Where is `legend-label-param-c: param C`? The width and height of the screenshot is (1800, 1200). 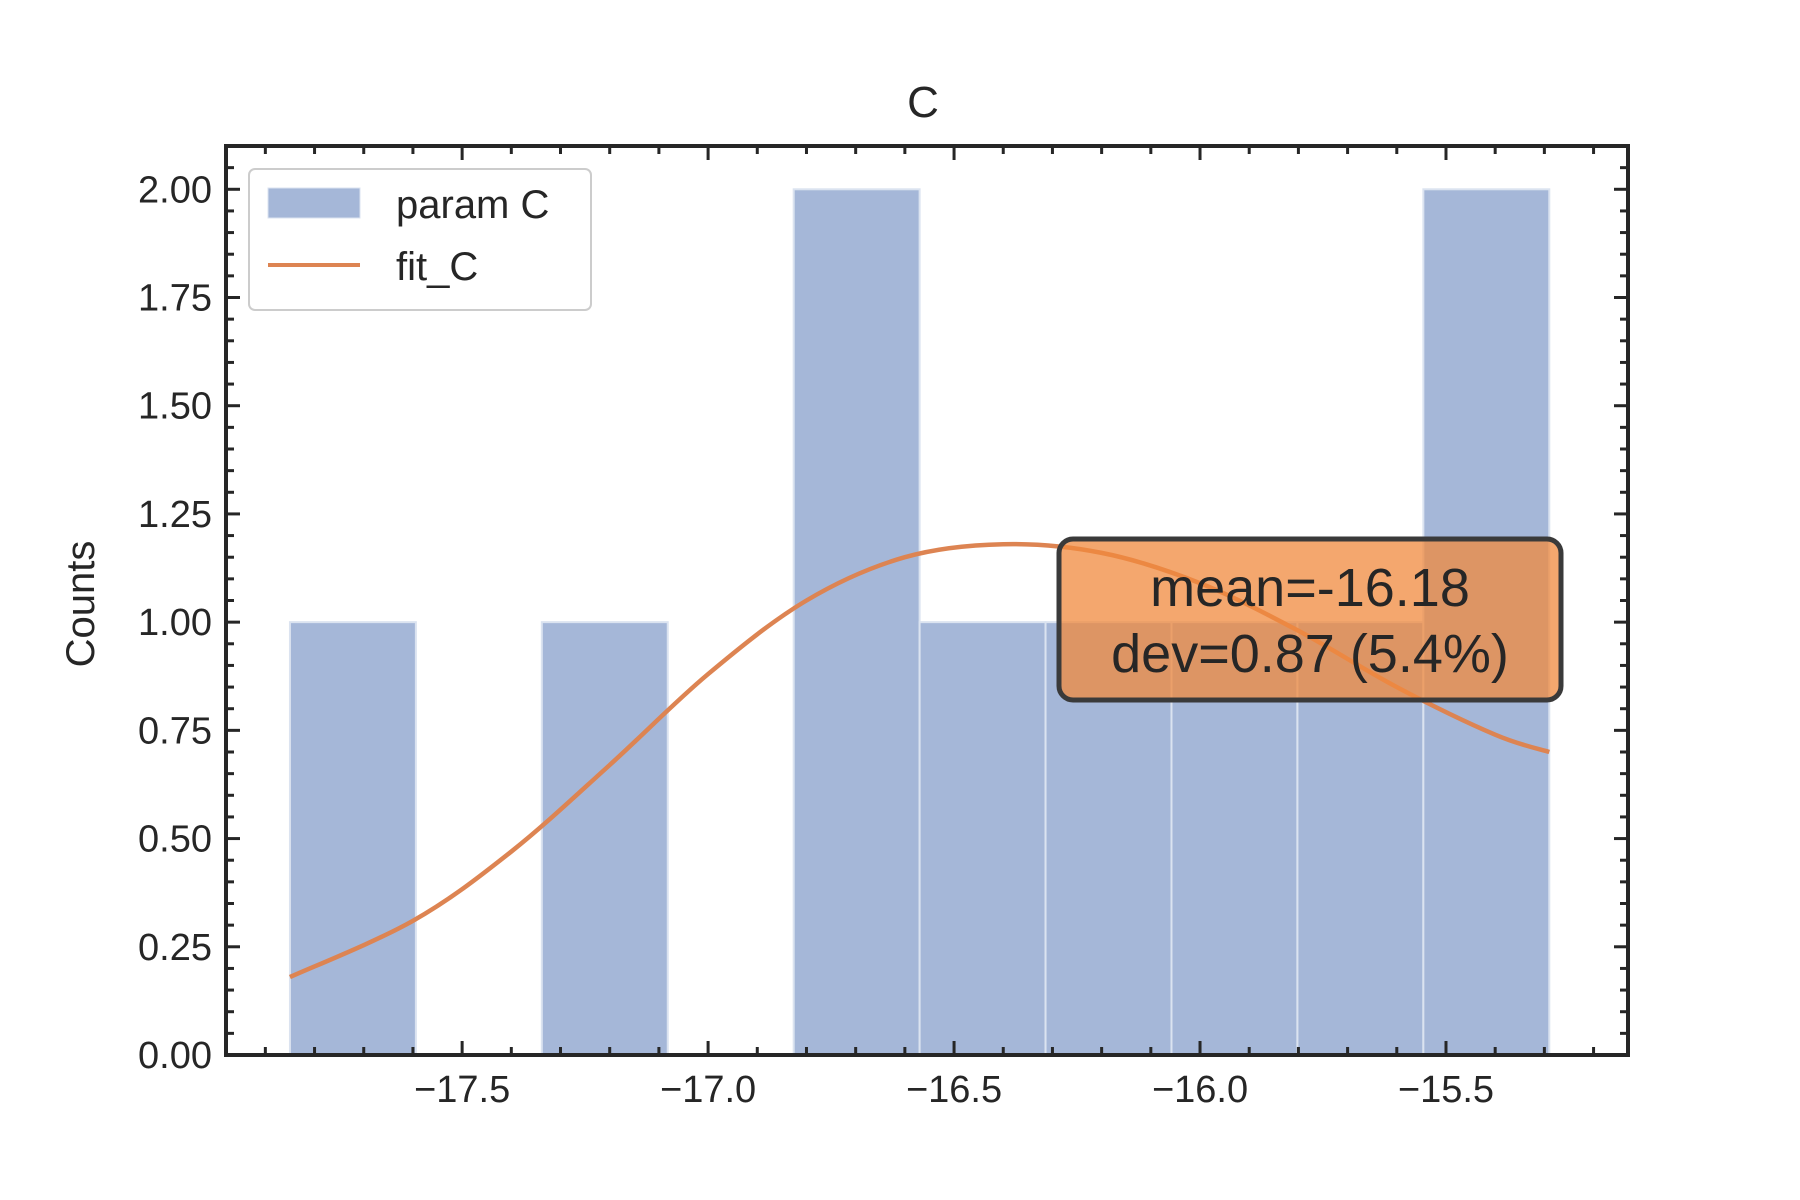 legend-label-param-c: param C is located at coordinates (472, 205).